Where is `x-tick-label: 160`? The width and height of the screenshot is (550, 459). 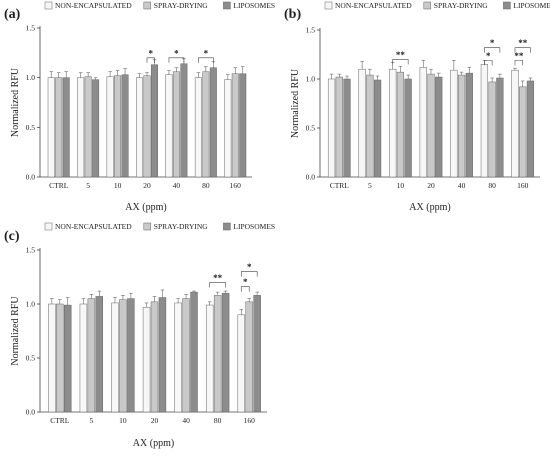
x-tick-label: 160 is located at coordinates (523, 185).